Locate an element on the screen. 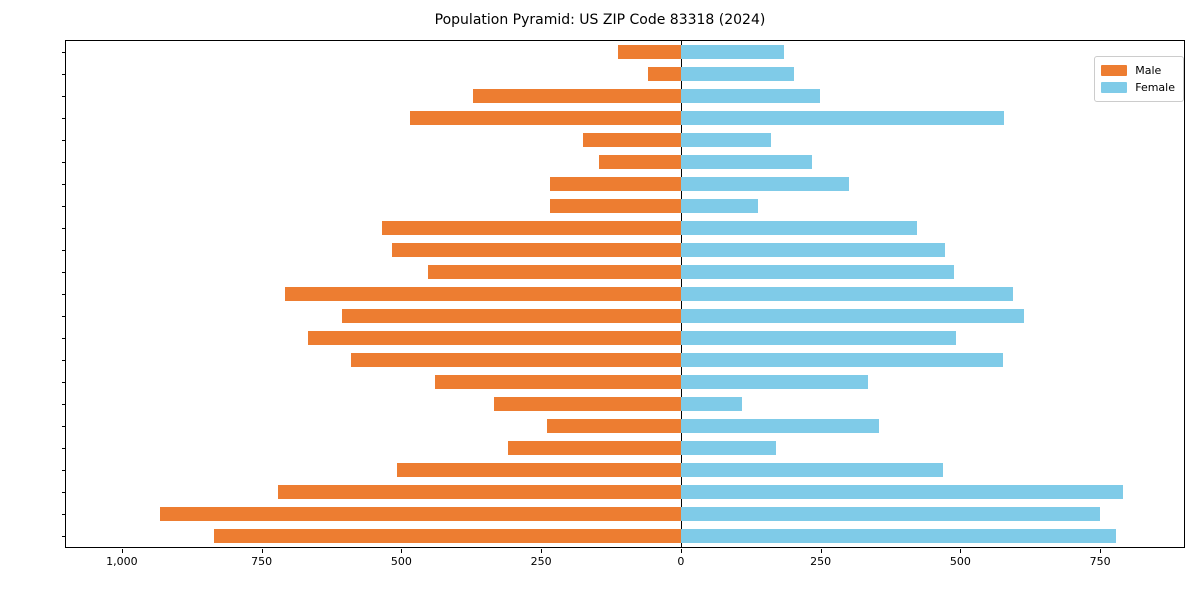 This screenshot has height=600, width=1200. legend-label-male: Male is located at coordinates (1148, 70).